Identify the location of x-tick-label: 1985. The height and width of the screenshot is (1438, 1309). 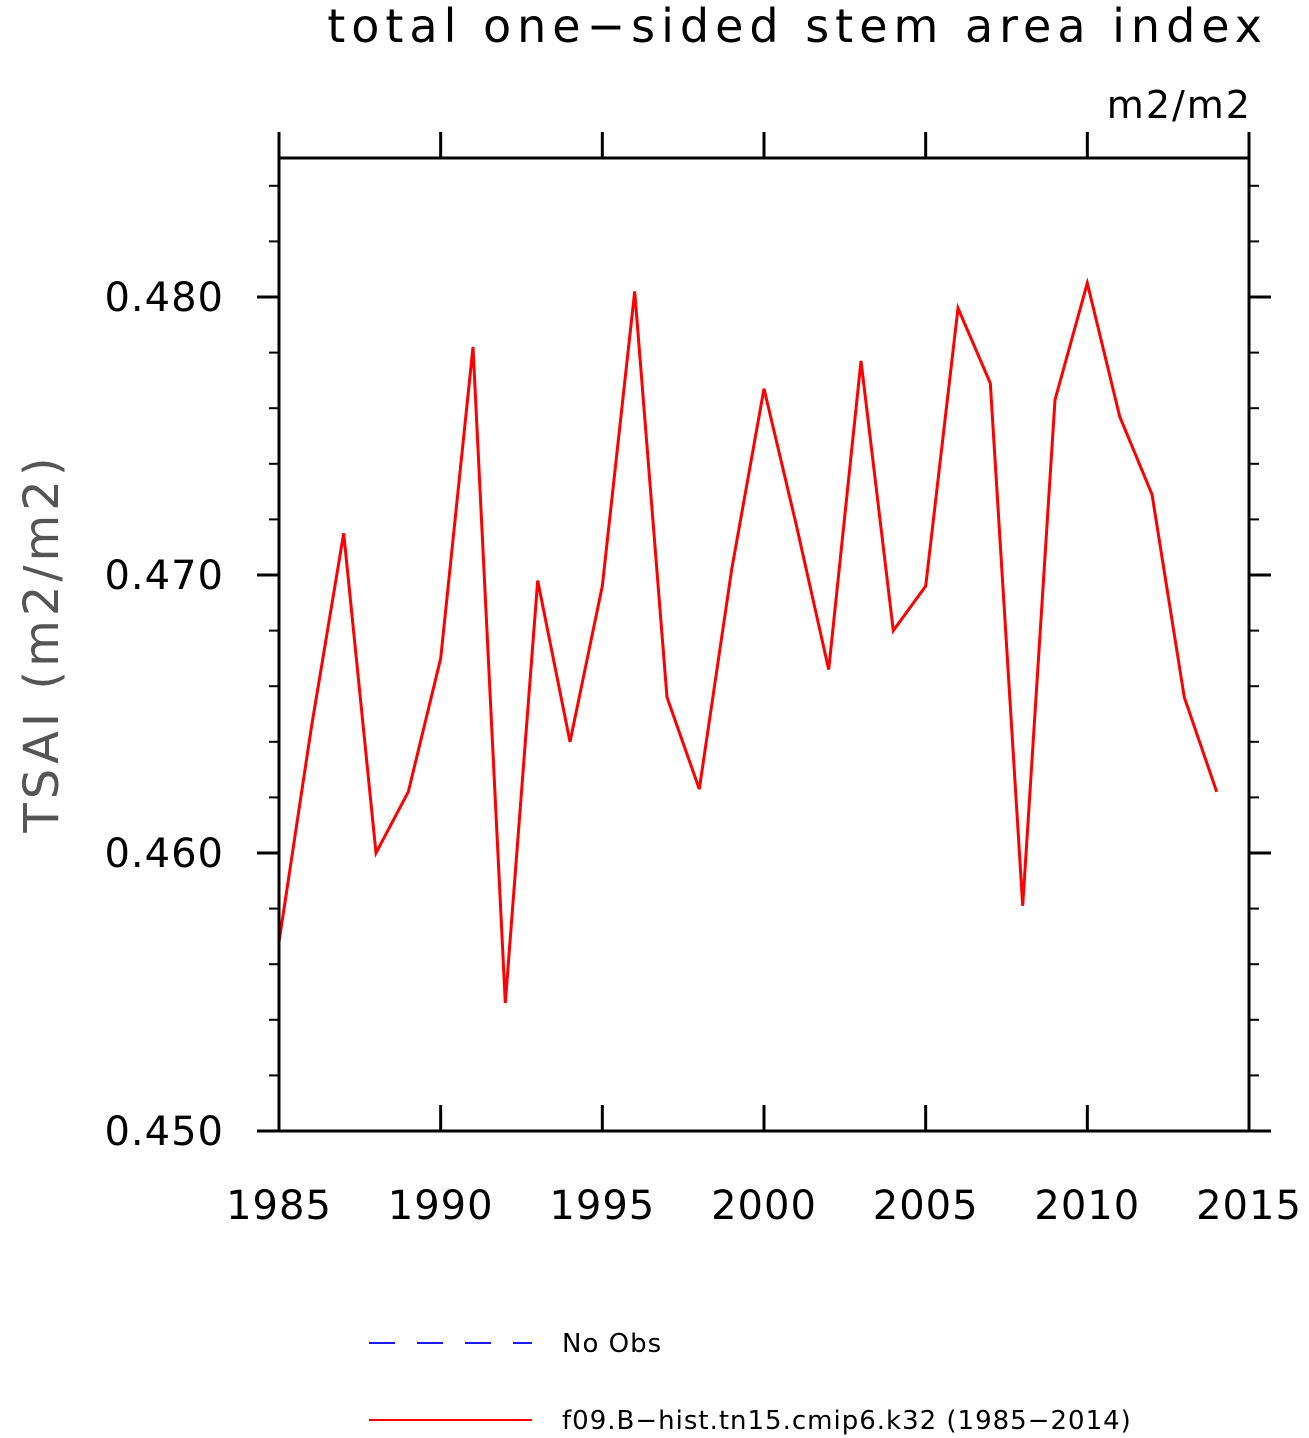
(279, 1206).